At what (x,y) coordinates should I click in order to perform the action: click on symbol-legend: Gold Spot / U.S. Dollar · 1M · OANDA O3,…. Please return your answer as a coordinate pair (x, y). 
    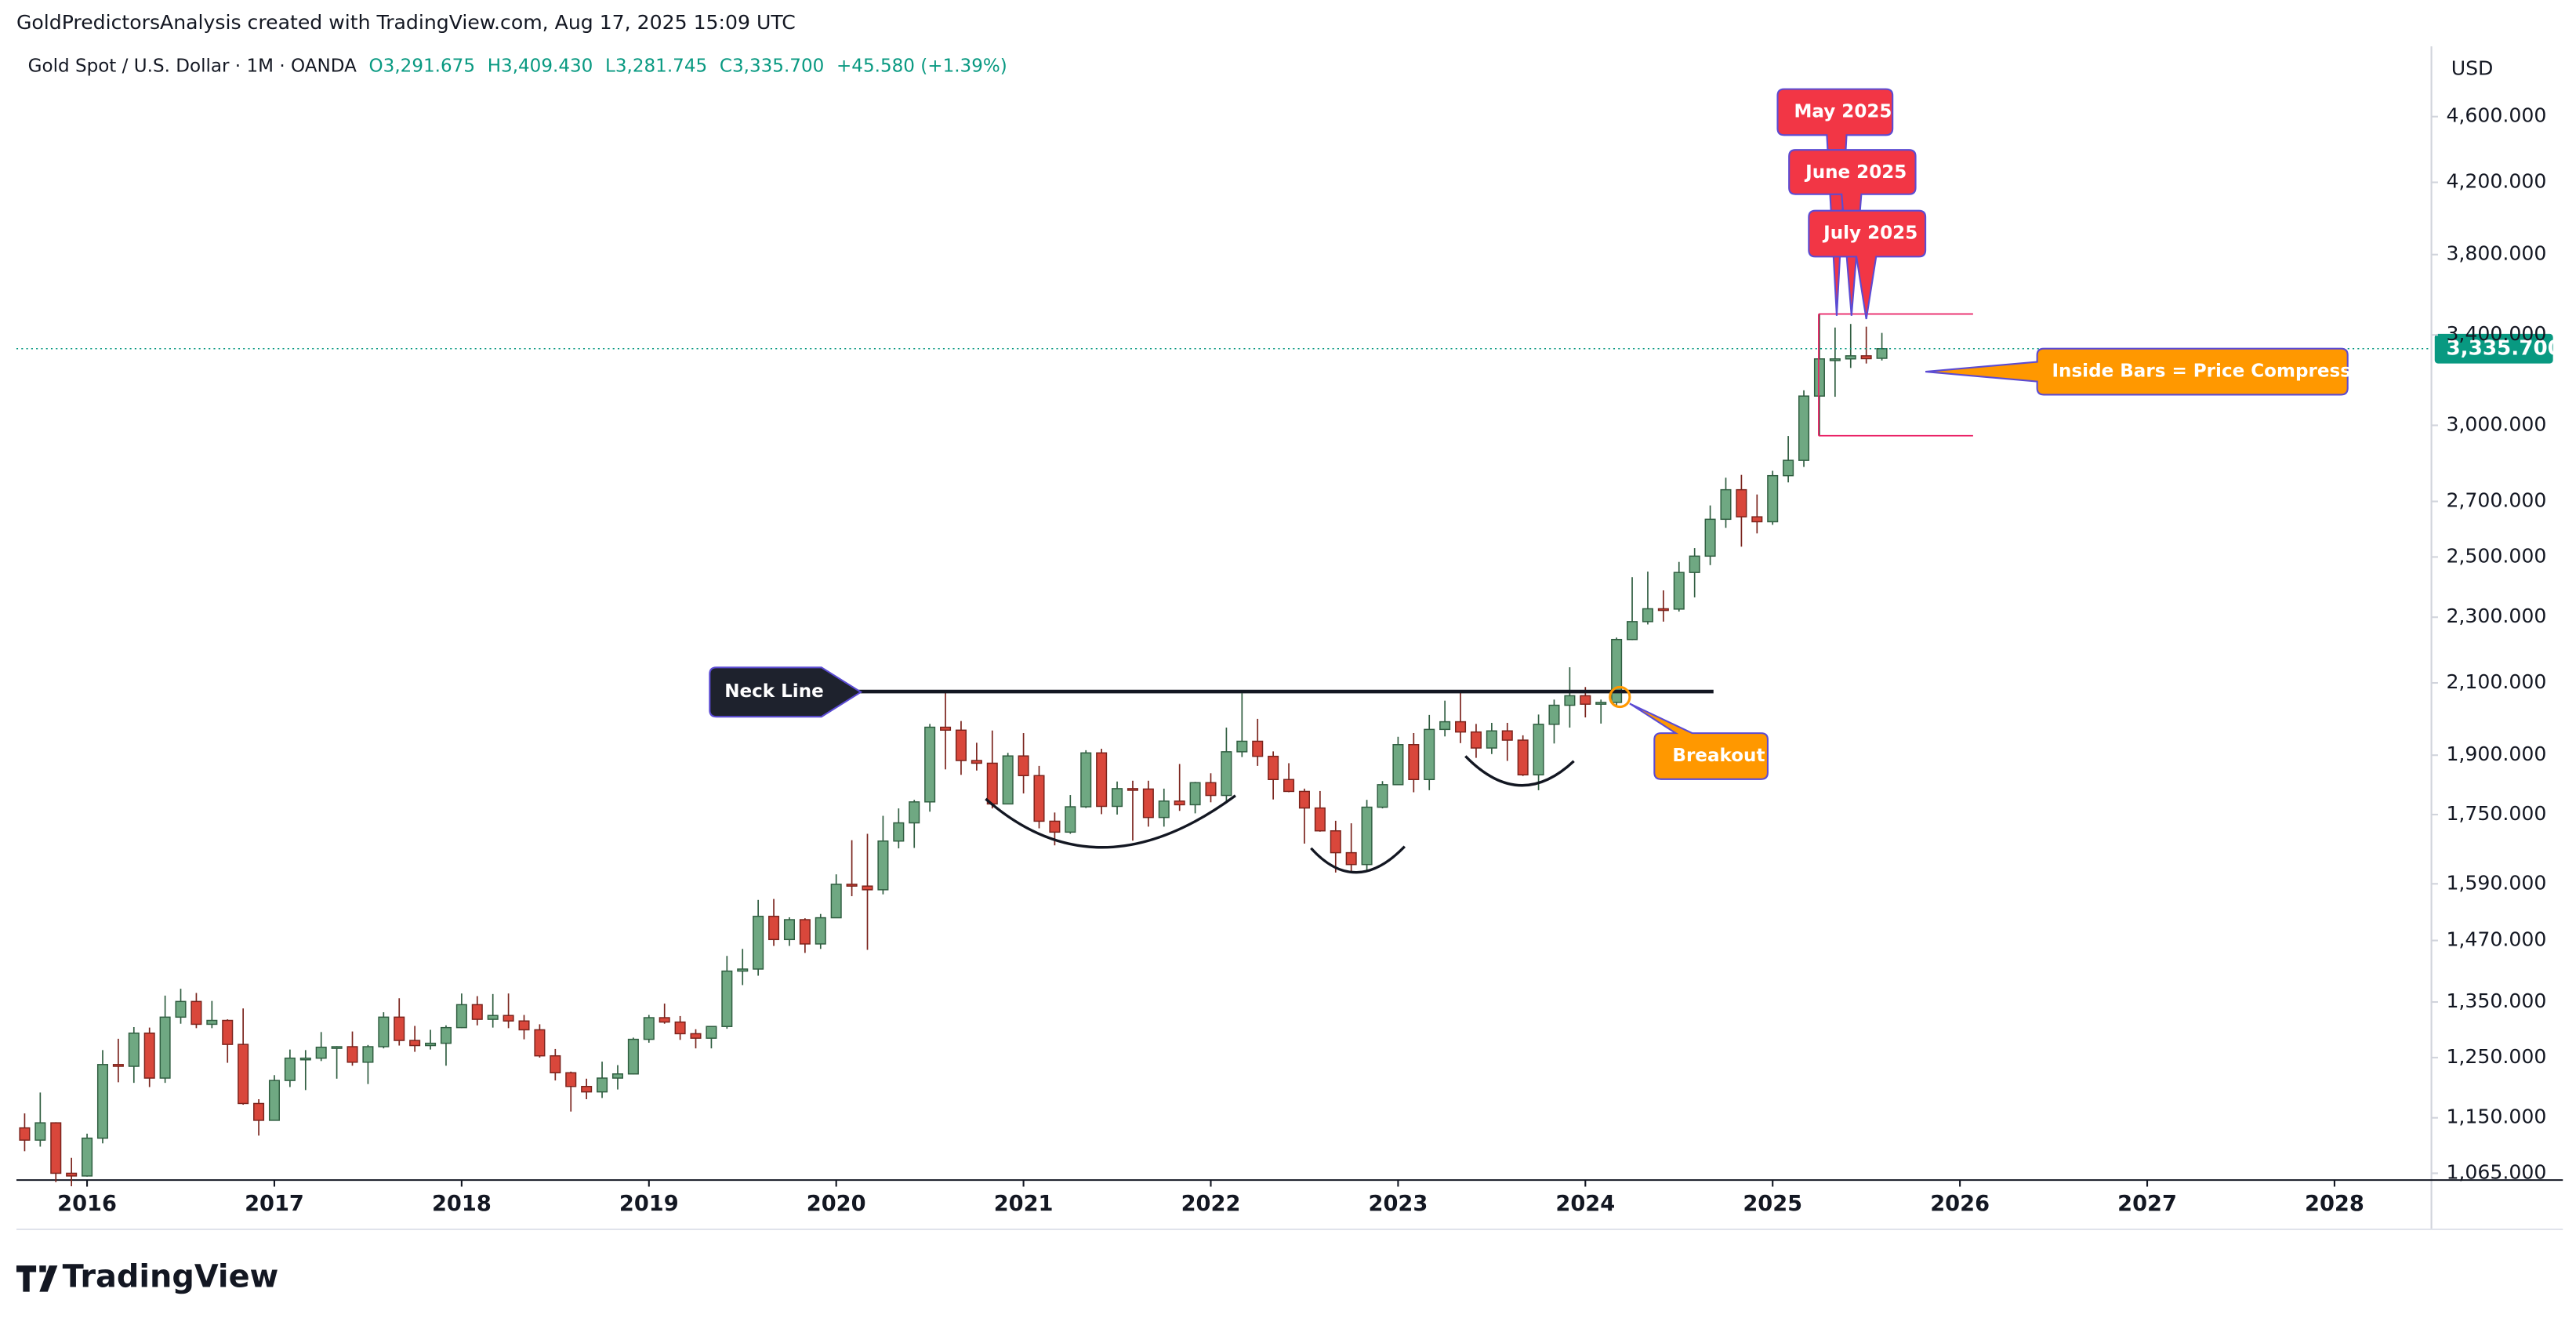
    Looking at the image, I should click on (517, 66).